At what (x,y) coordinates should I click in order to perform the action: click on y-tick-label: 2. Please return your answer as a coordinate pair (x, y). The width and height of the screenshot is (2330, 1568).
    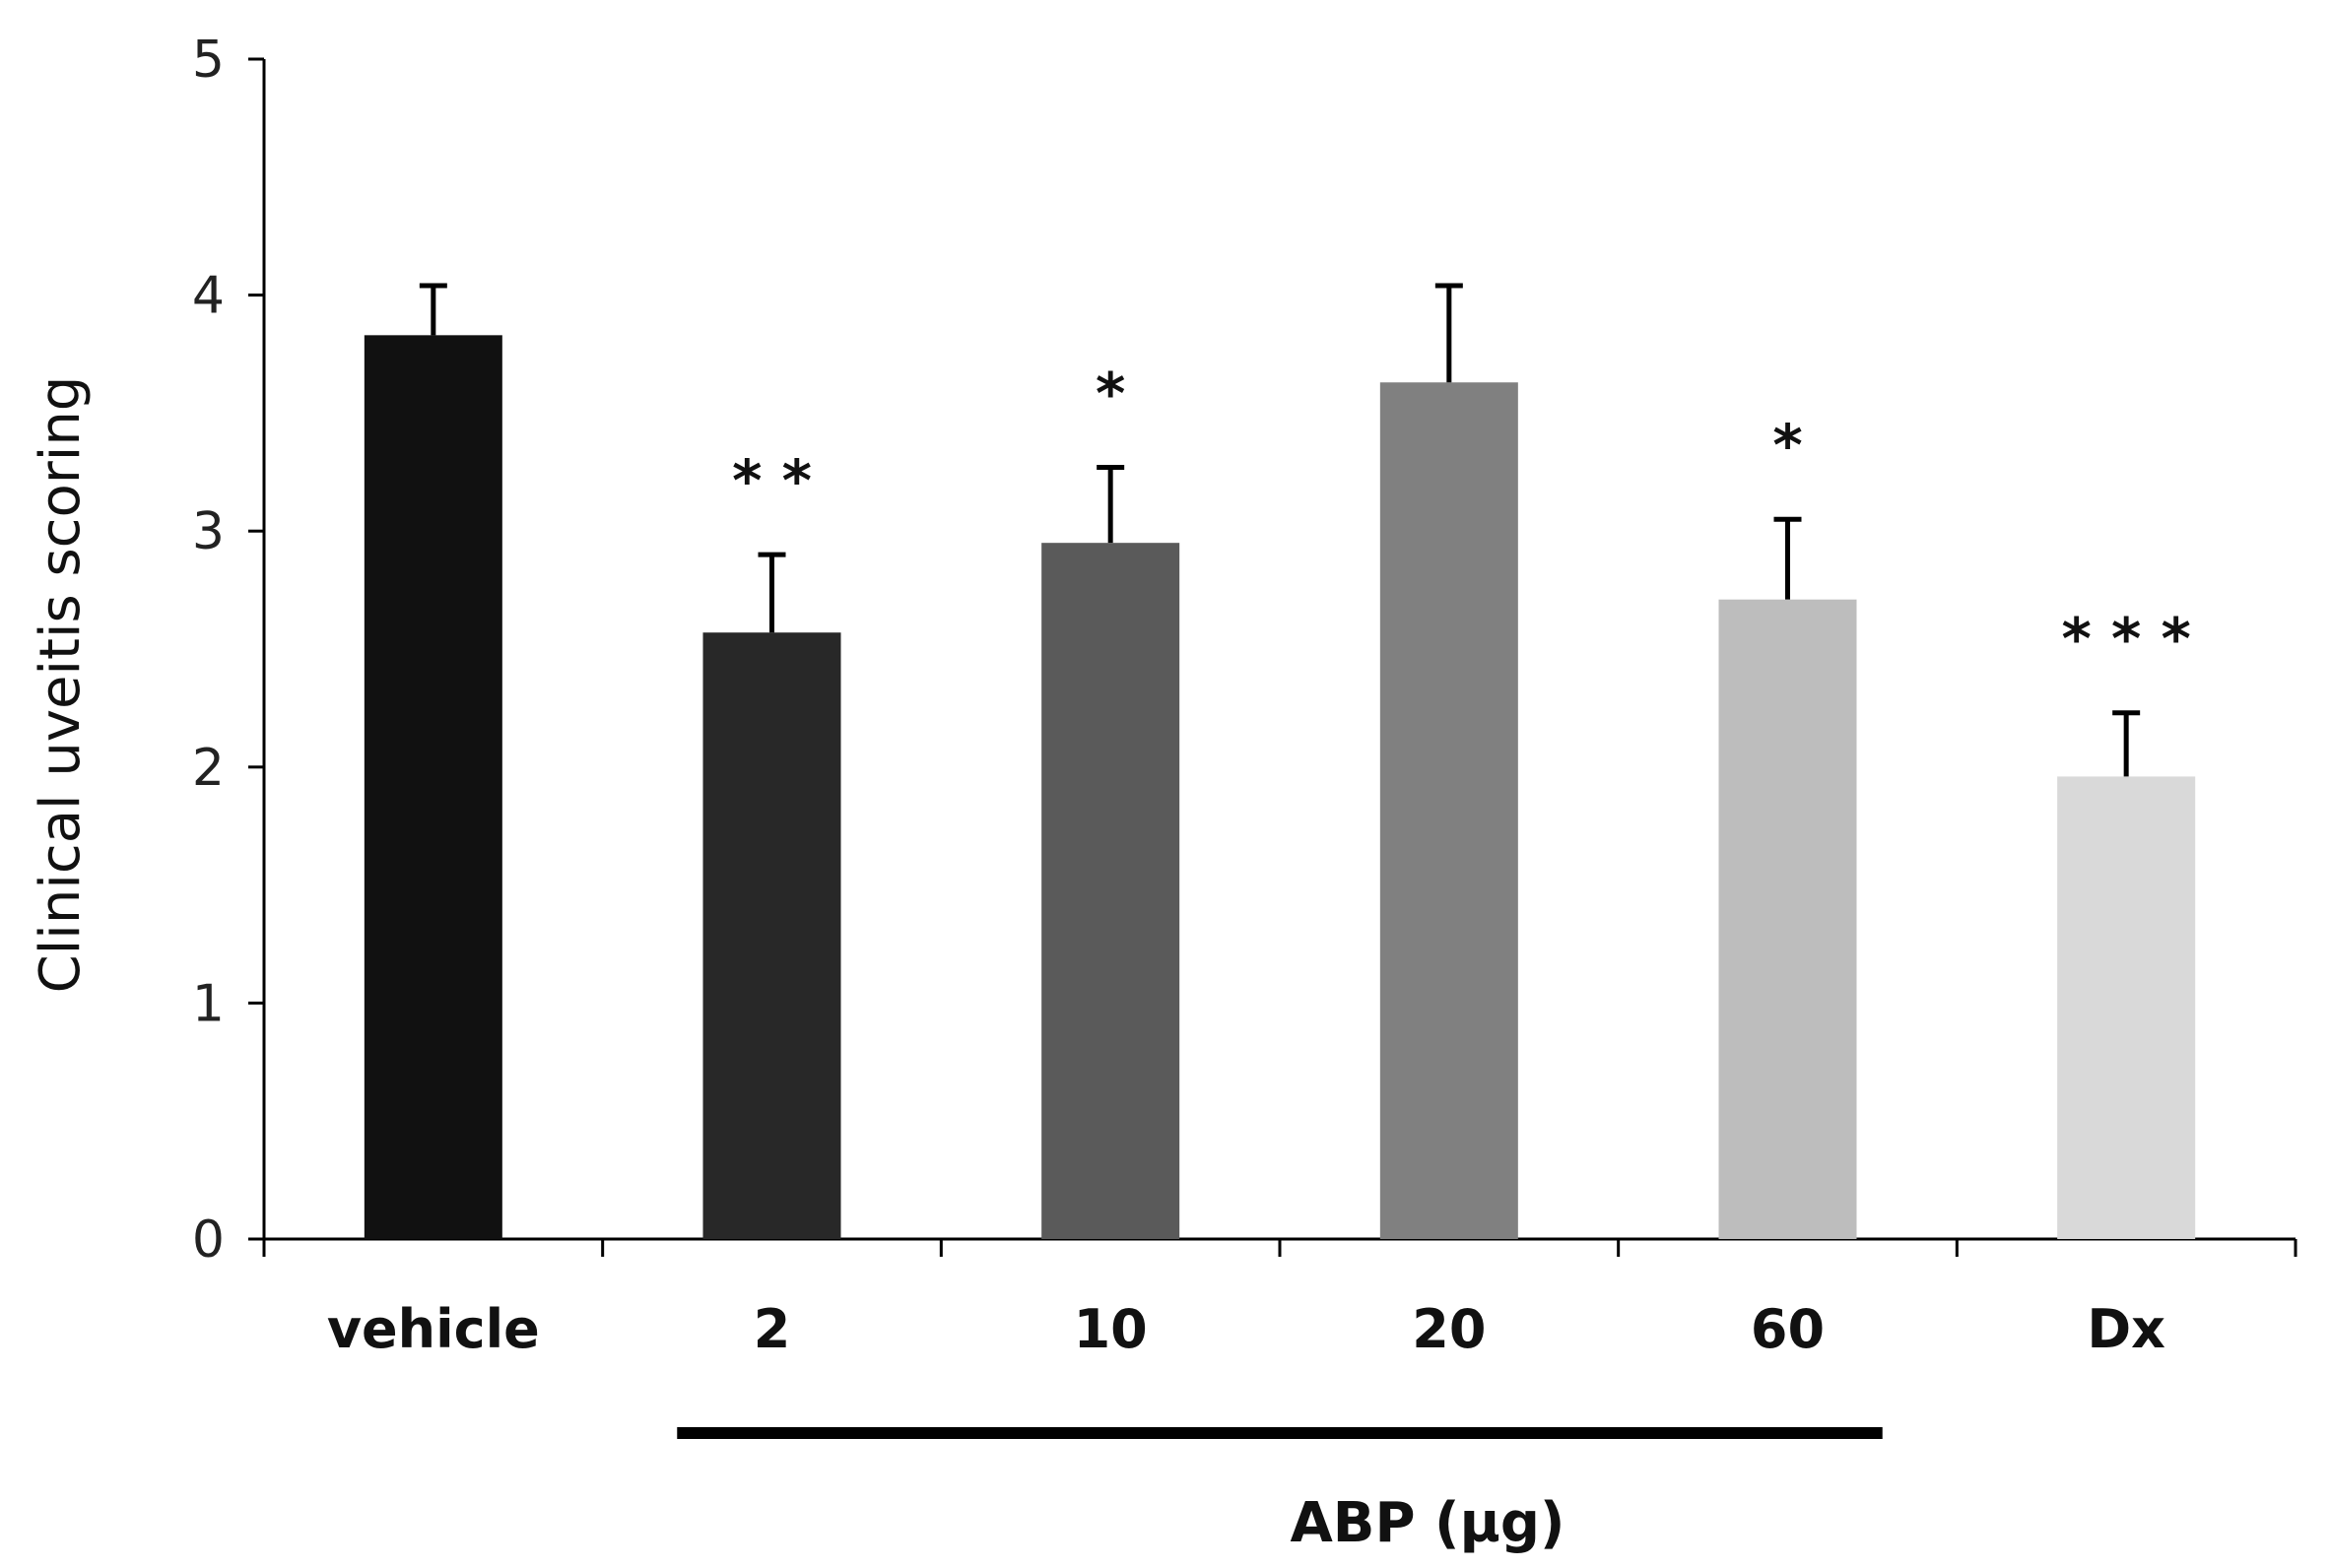
    Looking at the image, I should click on (208, 769).